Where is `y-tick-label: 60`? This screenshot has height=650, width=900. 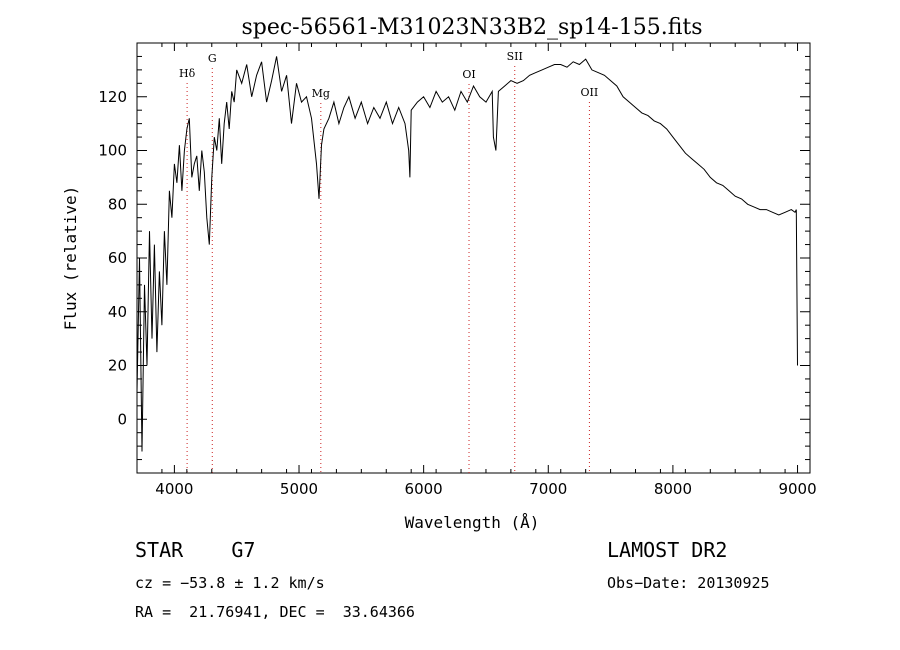
y-tick-label: 60 is located at coordinates (117, 258).